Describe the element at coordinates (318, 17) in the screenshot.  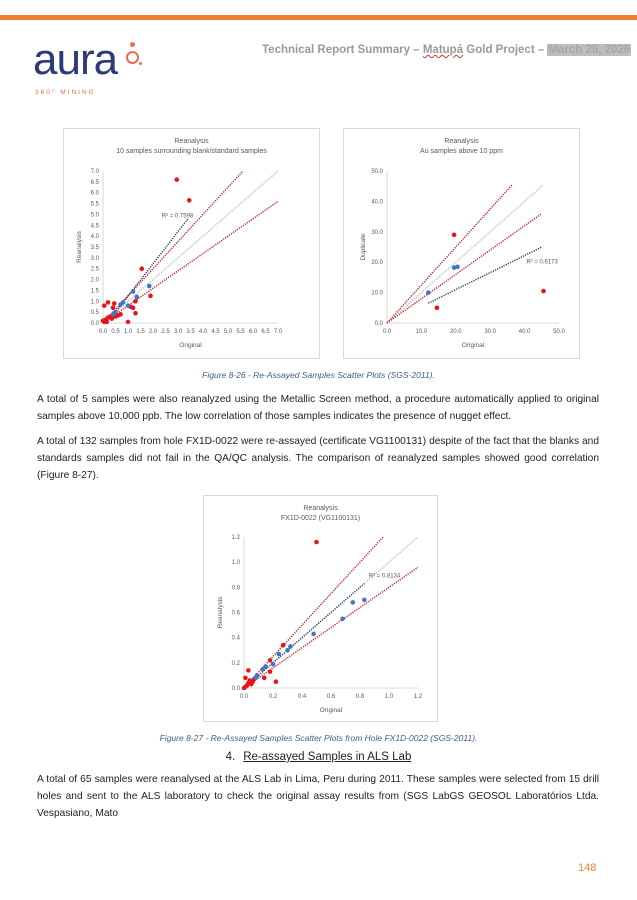
I see `header-accent-bar` at that location.